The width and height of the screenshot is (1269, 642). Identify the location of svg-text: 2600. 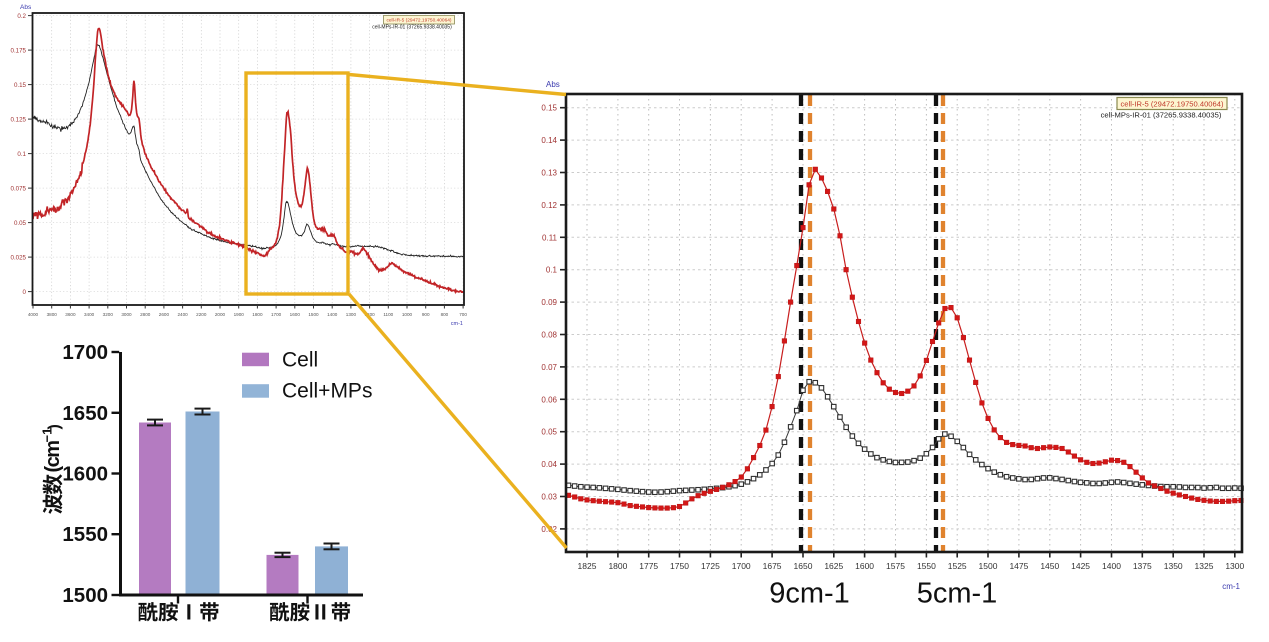
(164, 314).